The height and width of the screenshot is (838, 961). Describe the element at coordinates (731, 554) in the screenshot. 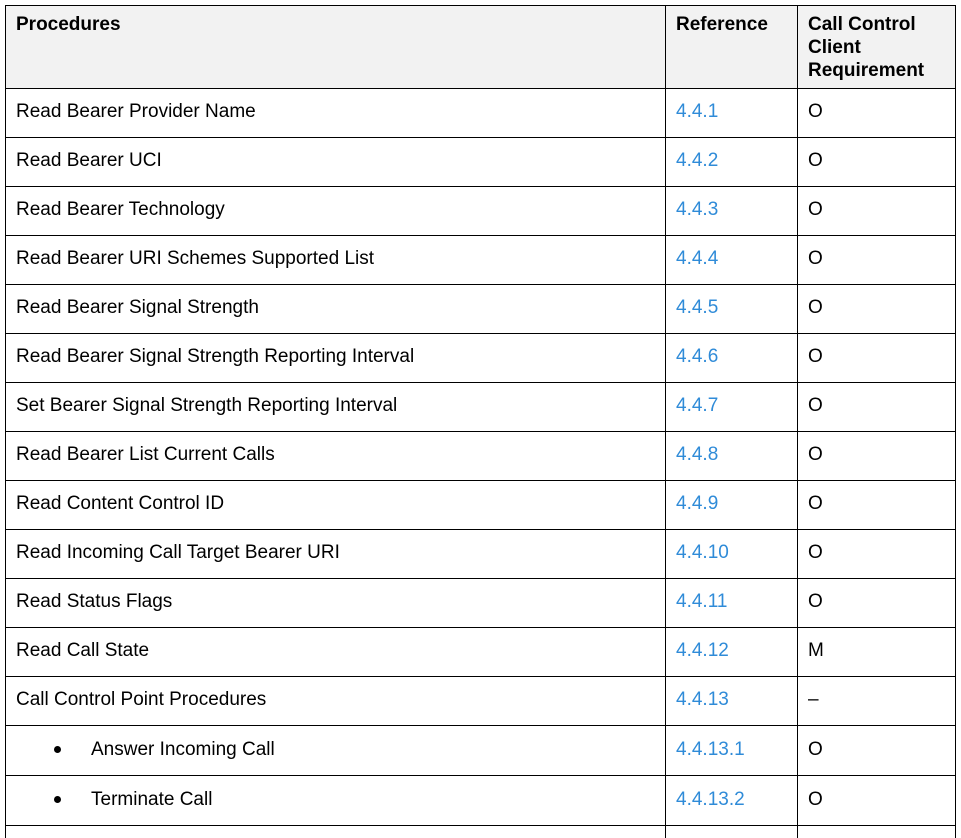

I see `reference-link: 4.4.10` at that location.